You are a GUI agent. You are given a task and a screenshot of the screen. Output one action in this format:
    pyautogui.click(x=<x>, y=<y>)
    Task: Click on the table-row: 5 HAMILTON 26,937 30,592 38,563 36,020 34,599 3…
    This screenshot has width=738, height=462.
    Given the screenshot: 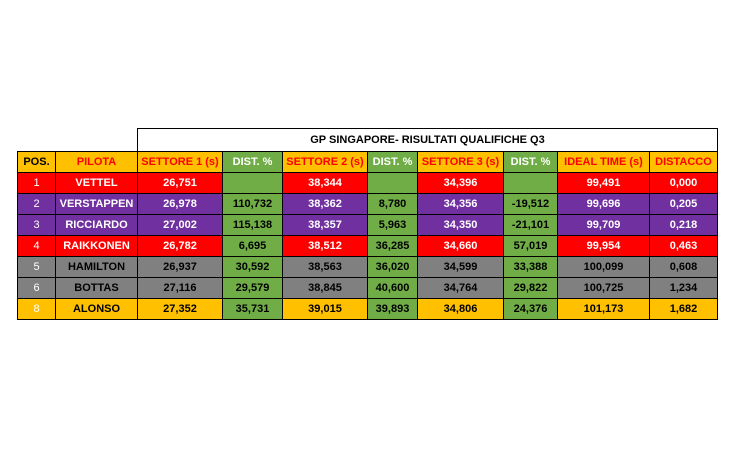 What is the action you would take?
    pyautogui.click(x=367, y=267)
    